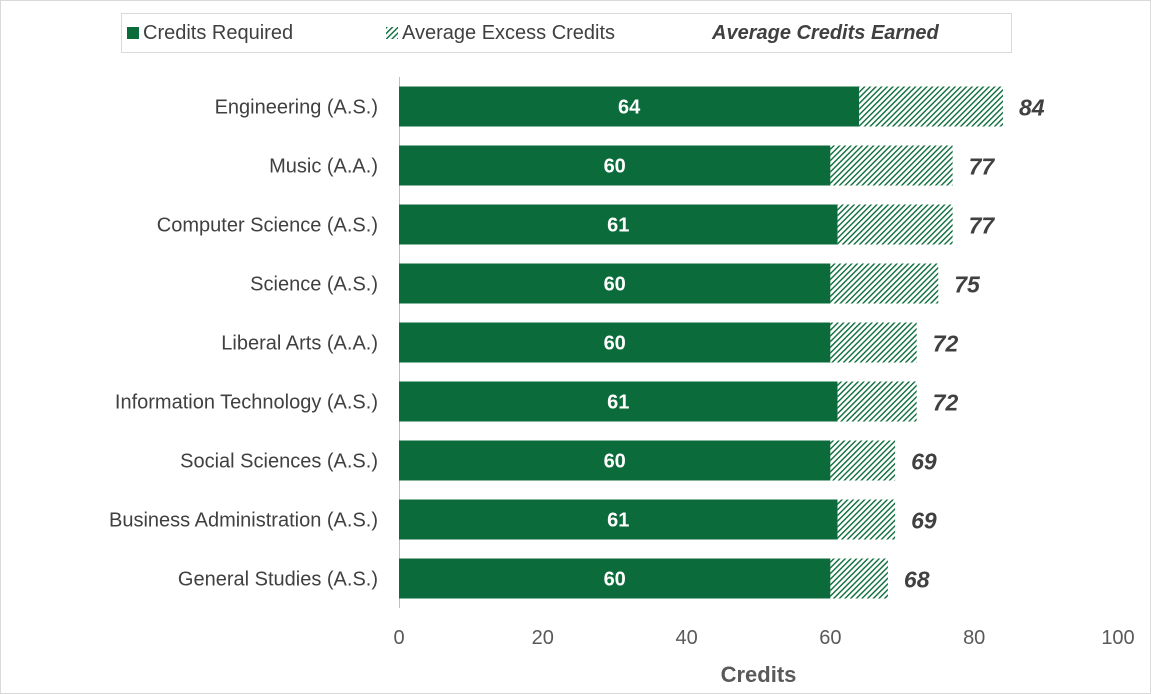 The width and height of the screenshot is (1151, 694). Describe the element at coordinates (830, 638) in the screenshot. I see `x-tick-label: 60` at that location.